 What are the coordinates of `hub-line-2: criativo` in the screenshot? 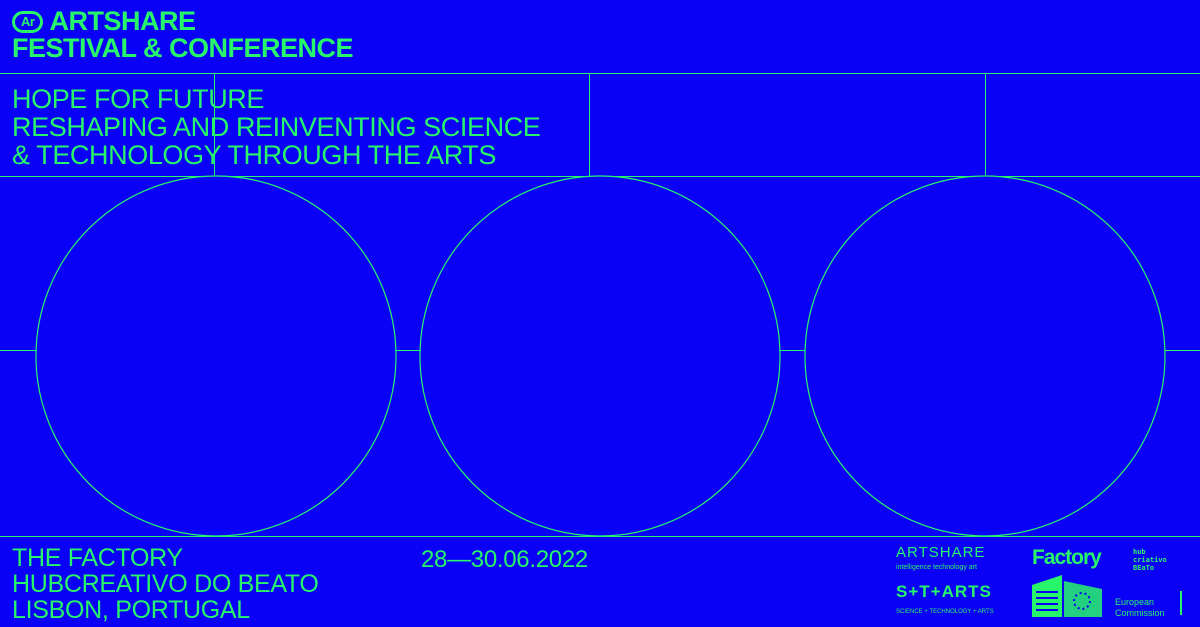 It's located at (1150, 560).